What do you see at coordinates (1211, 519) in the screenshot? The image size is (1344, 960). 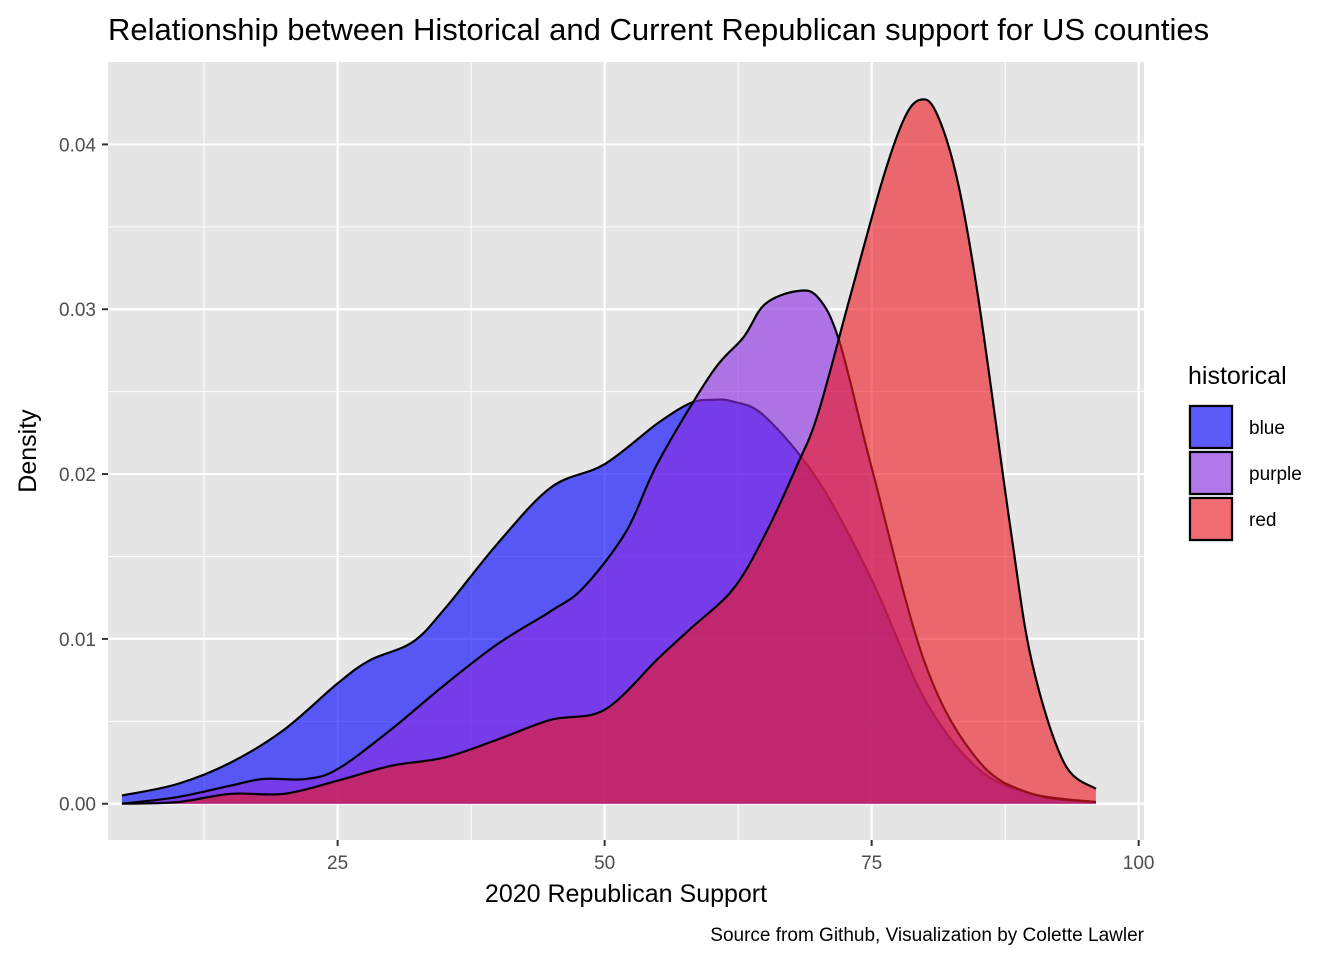 I see `legend-key-red` at bounding box center [1211, 519].